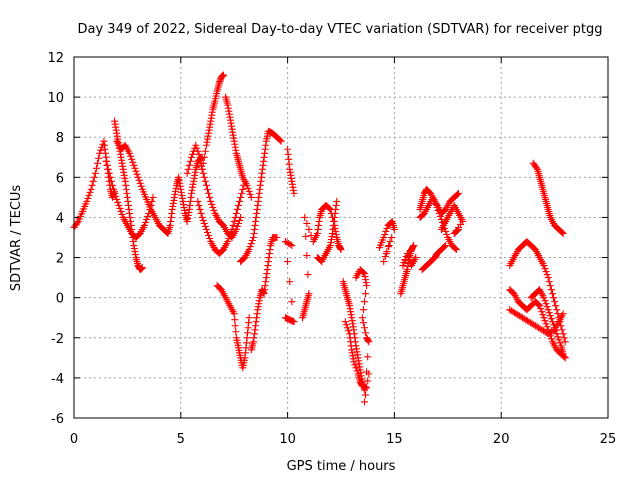 This screenshot has height=480, width=640. What do you see at coordinates (57, 339) in the screenshot?
I see `y-tick-label: -2` at bounding box center [57, 339].